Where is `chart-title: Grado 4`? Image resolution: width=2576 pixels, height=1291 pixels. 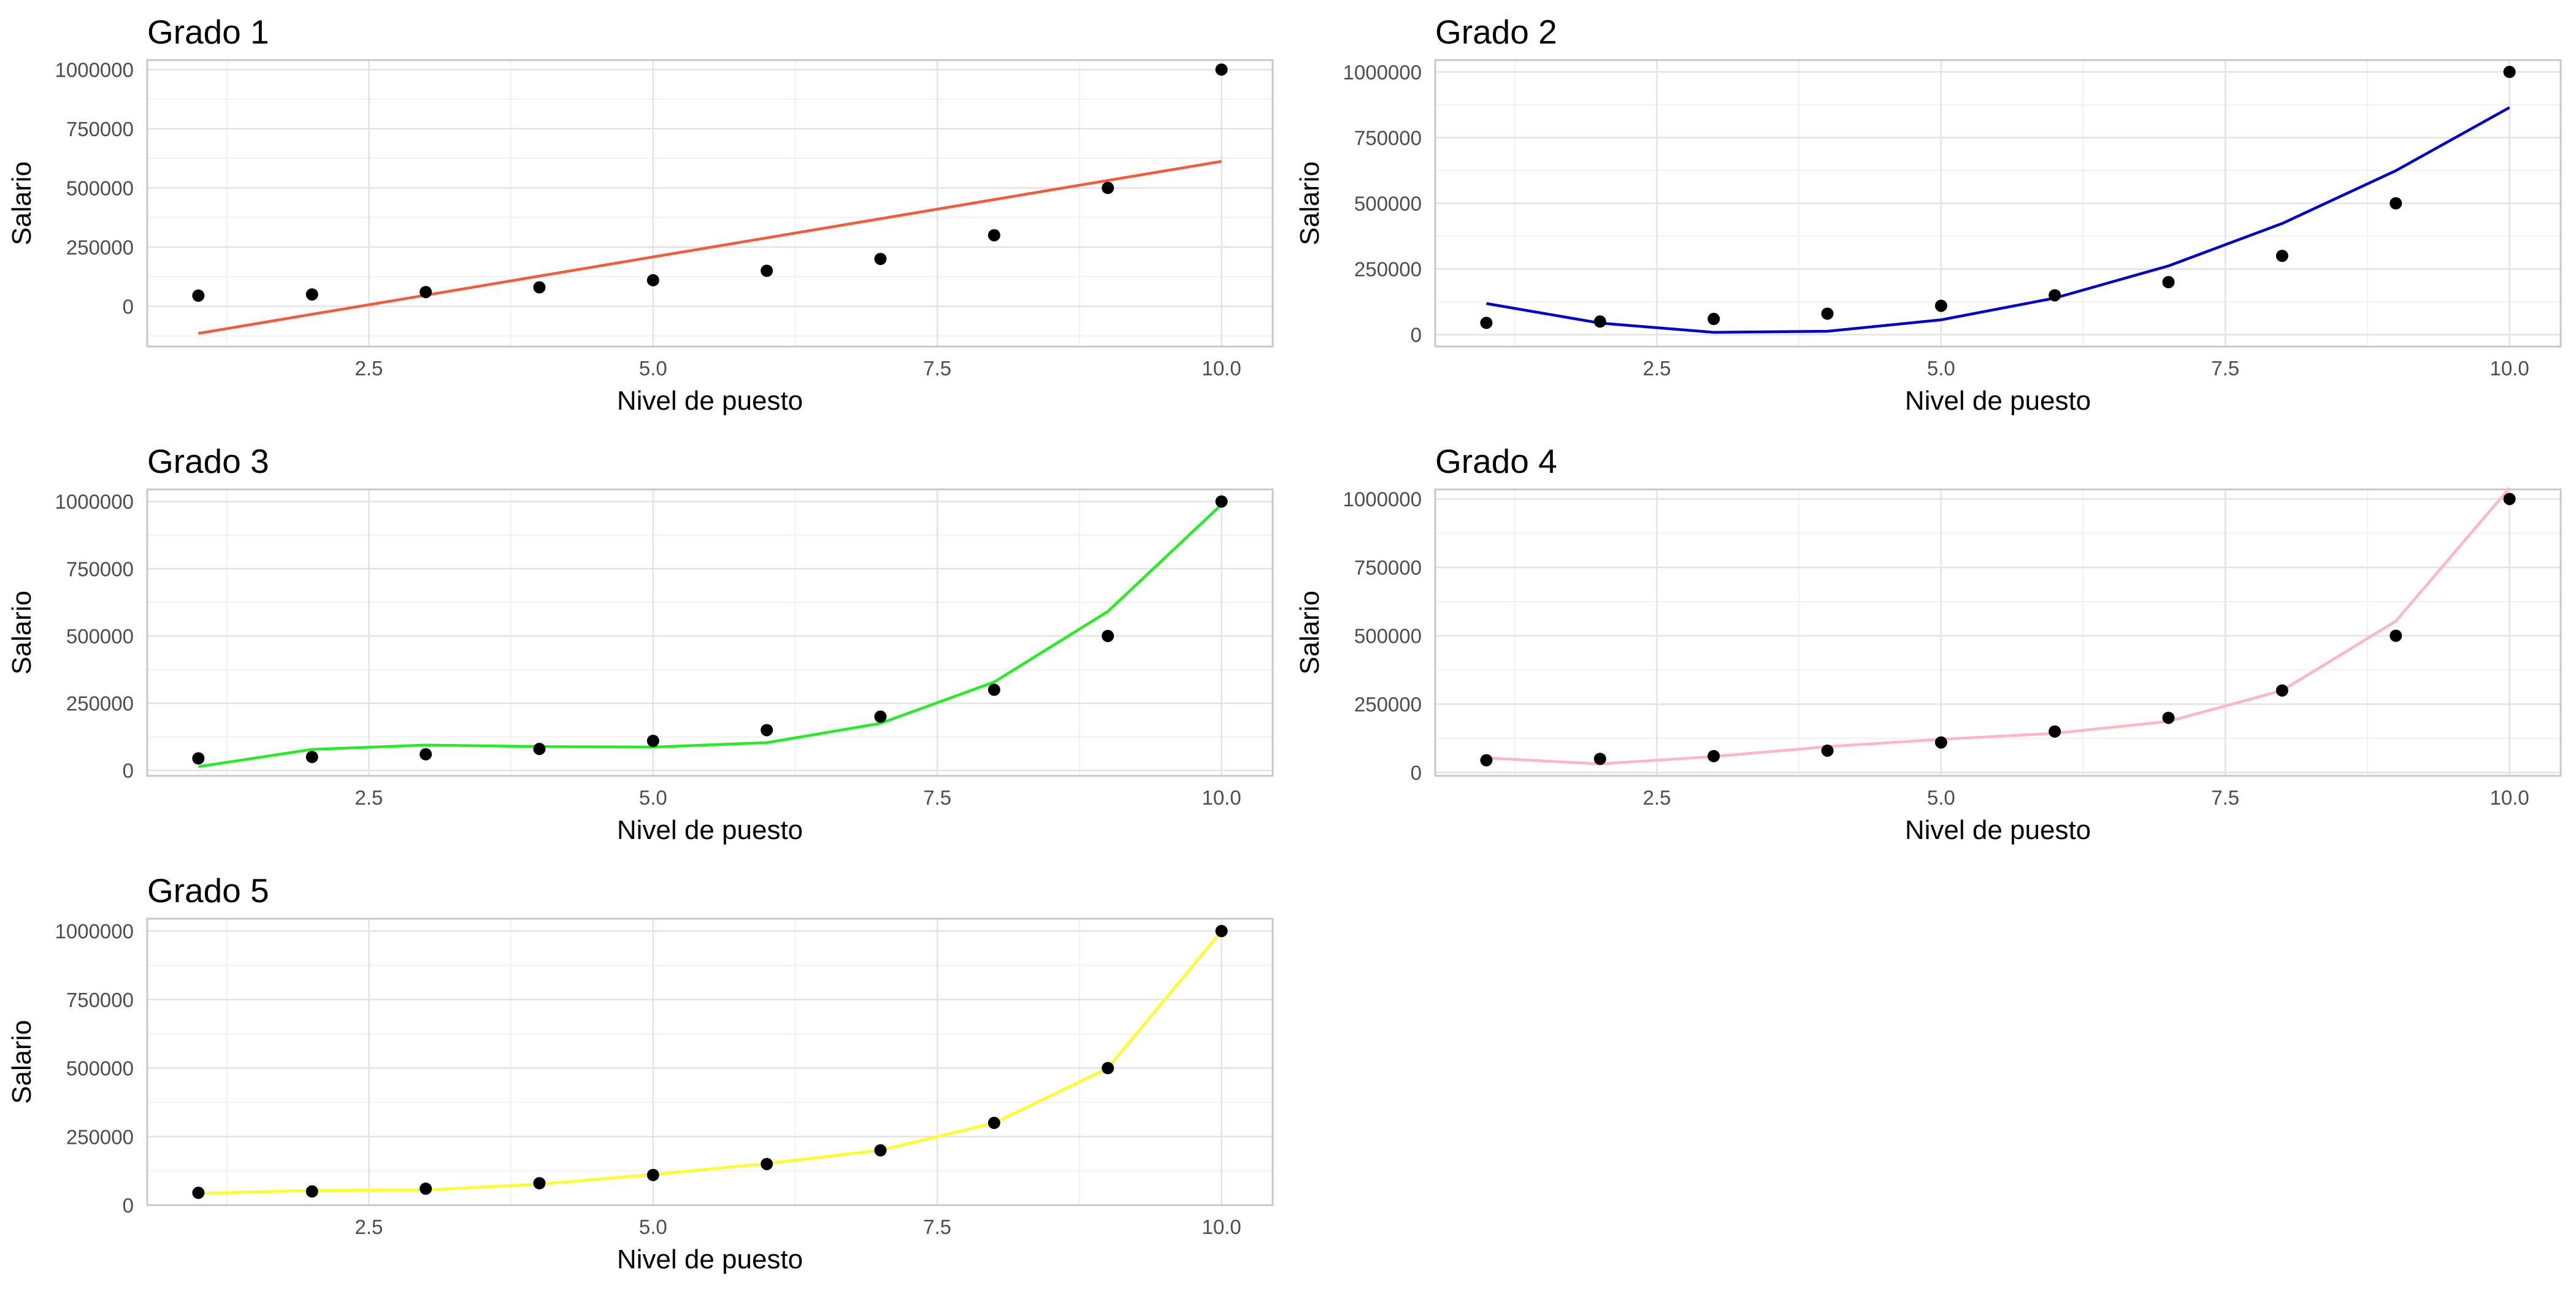
chart-title: Grado 4 is located at coordinates (1496, 461).